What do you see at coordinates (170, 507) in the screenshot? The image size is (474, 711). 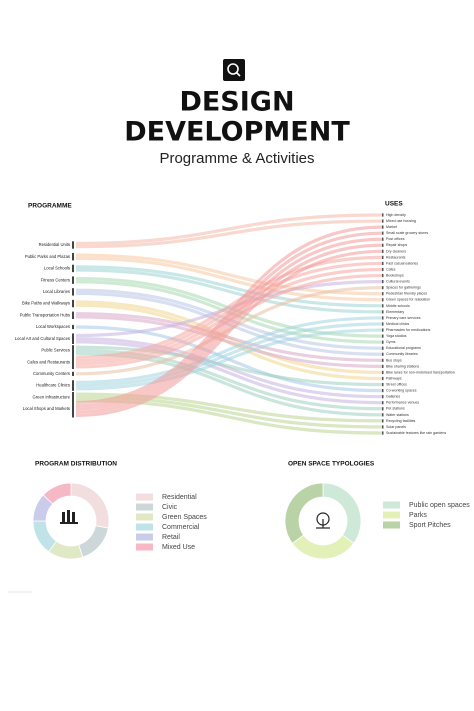 I see `legend-label: Civic` at bounding box center [170, 507].